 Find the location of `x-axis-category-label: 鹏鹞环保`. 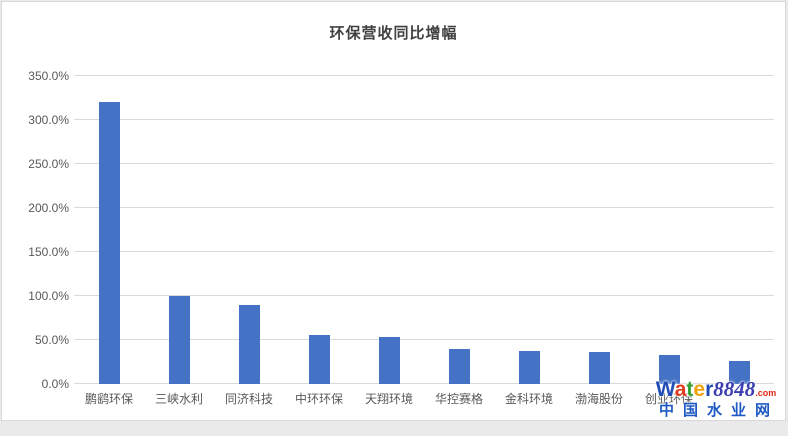

x-axis-category-label: 鹏鹞环保 is located at coordinates (108, 399).